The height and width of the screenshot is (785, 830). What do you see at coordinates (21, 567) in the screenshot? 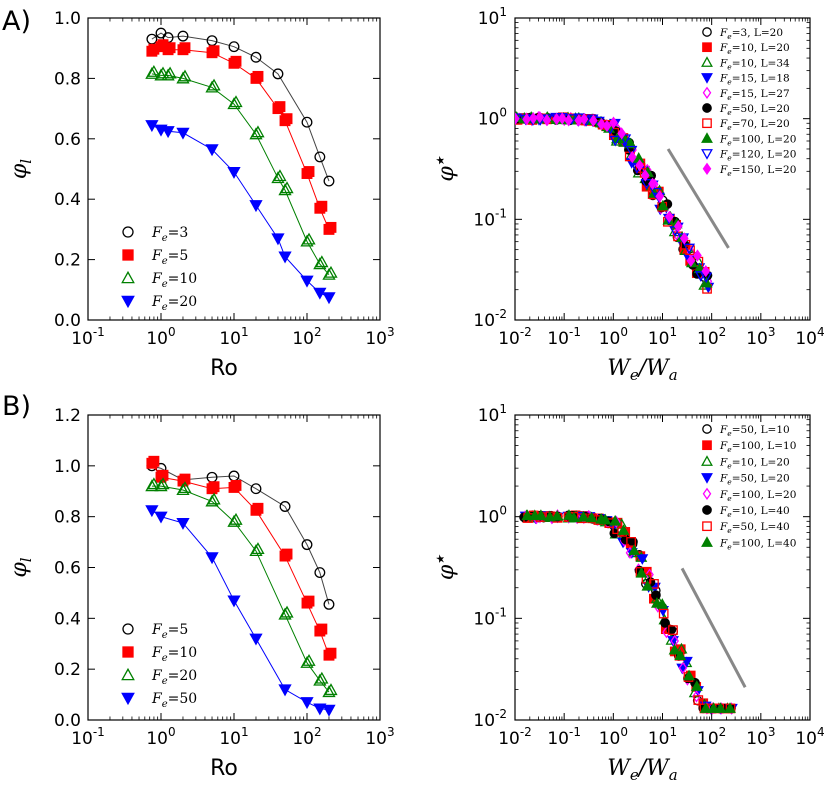
I see `y-axis-label: φl` at bounding box center [21, 567].